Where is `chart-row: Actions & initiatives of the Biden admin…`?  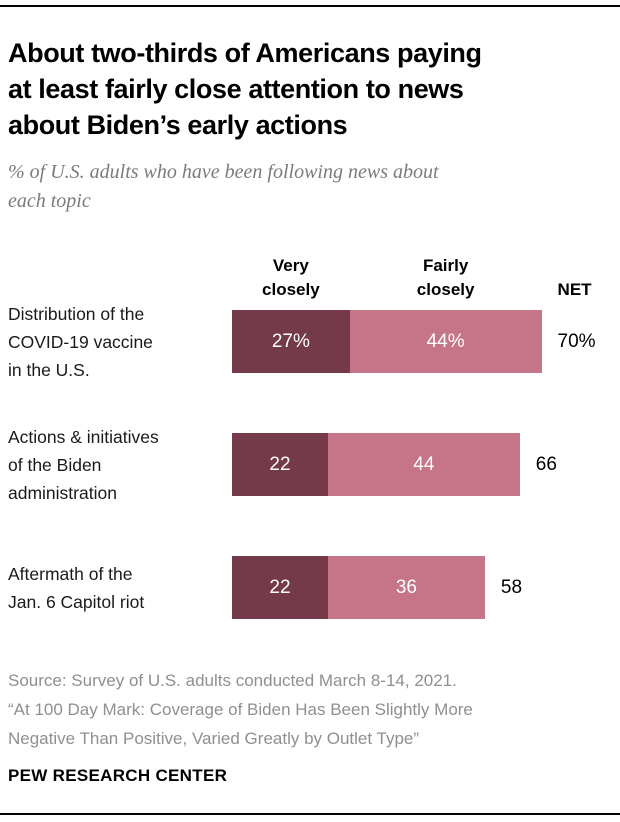 chart-row: Actions & initiatives of the Biden admin… is located at coordinates (310, 465).